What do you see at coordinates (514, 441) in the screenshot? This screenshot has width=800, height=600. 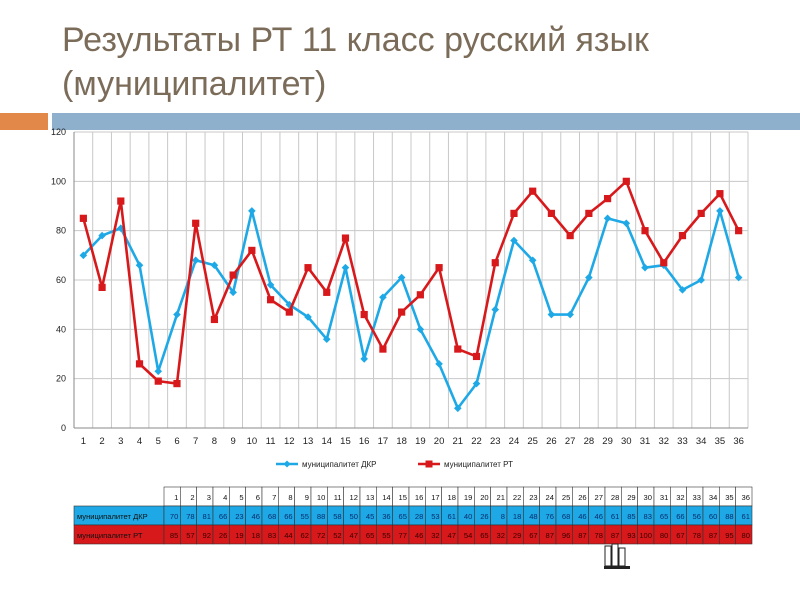 I see `x-tick-label: 24` at bounding box center [514, 441].